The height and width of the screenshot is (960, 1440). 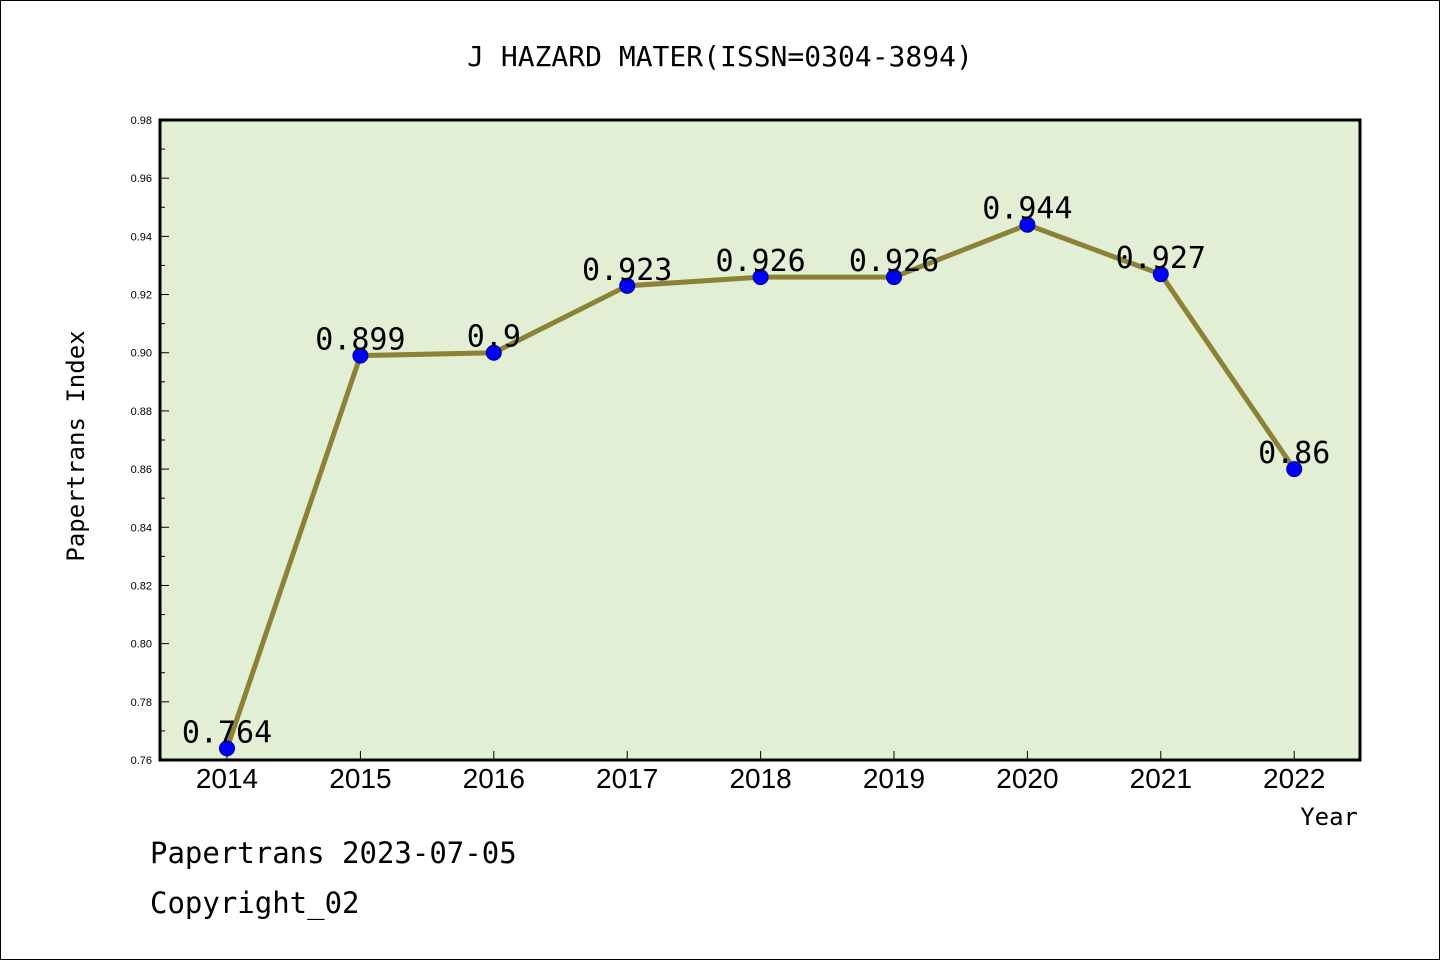 What do you see at coordinates (141, 470) in the screenshot?
I see `y-tick-label: 0.86` at bounding box center [141, 470].